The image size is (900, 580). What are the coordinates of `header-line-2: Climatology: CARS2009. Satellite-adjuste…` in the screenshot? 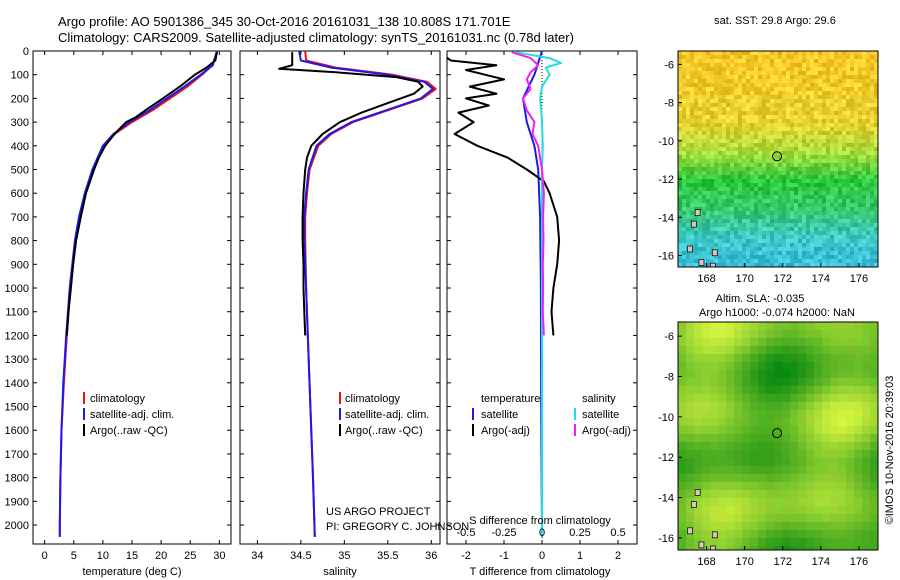 It's located at (316, 37).